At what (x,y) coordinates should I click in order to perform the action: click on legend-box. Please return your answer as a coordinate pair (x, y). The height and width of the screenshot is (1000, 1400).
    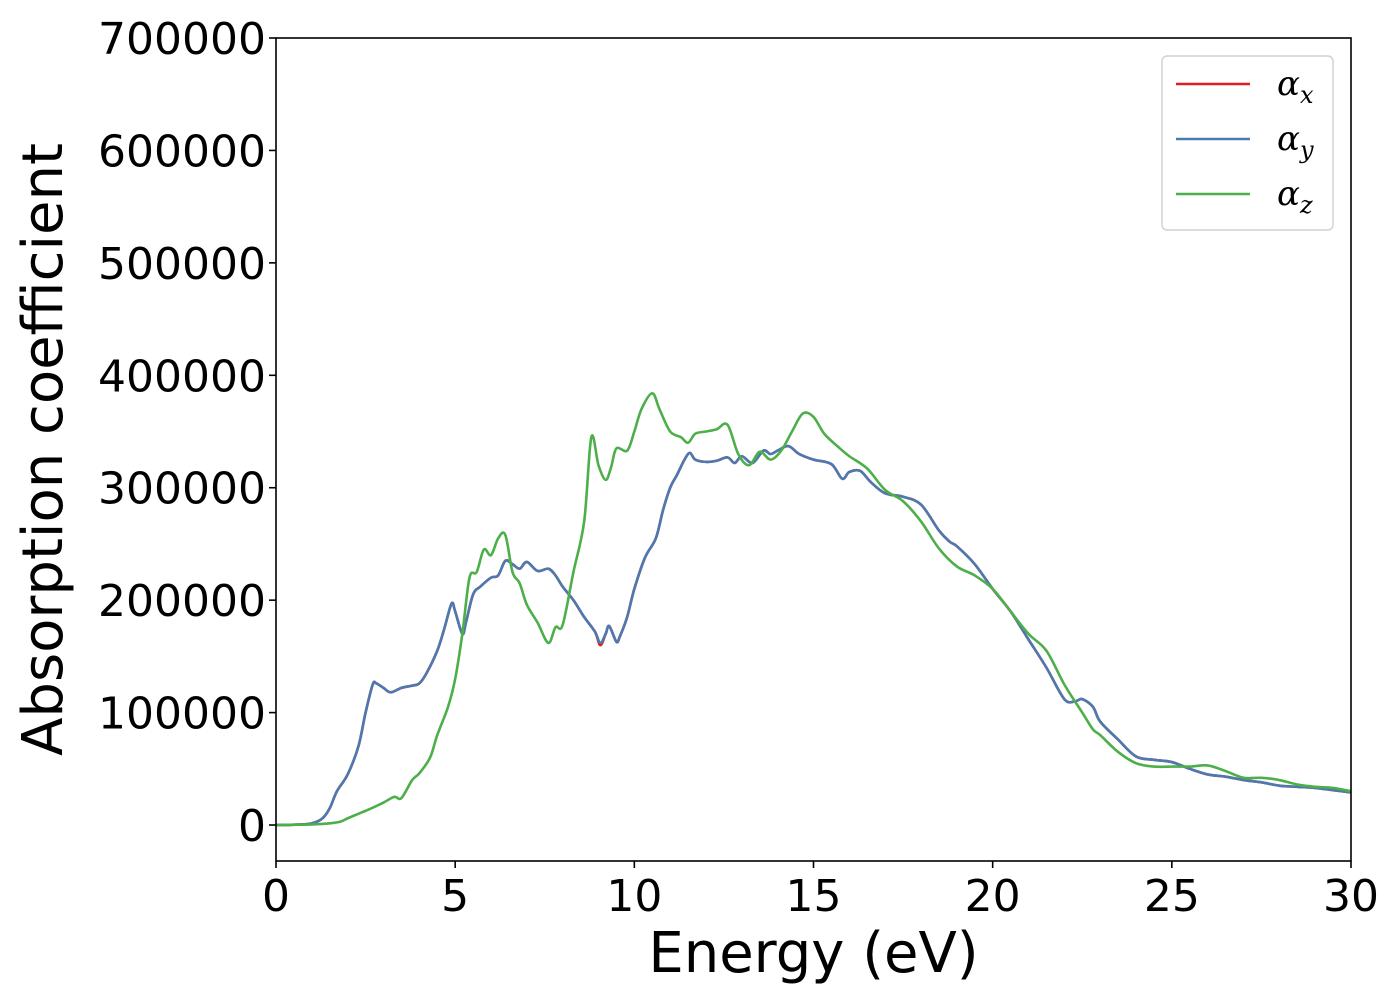
    Looking at the image, I should click on (1247, 143).